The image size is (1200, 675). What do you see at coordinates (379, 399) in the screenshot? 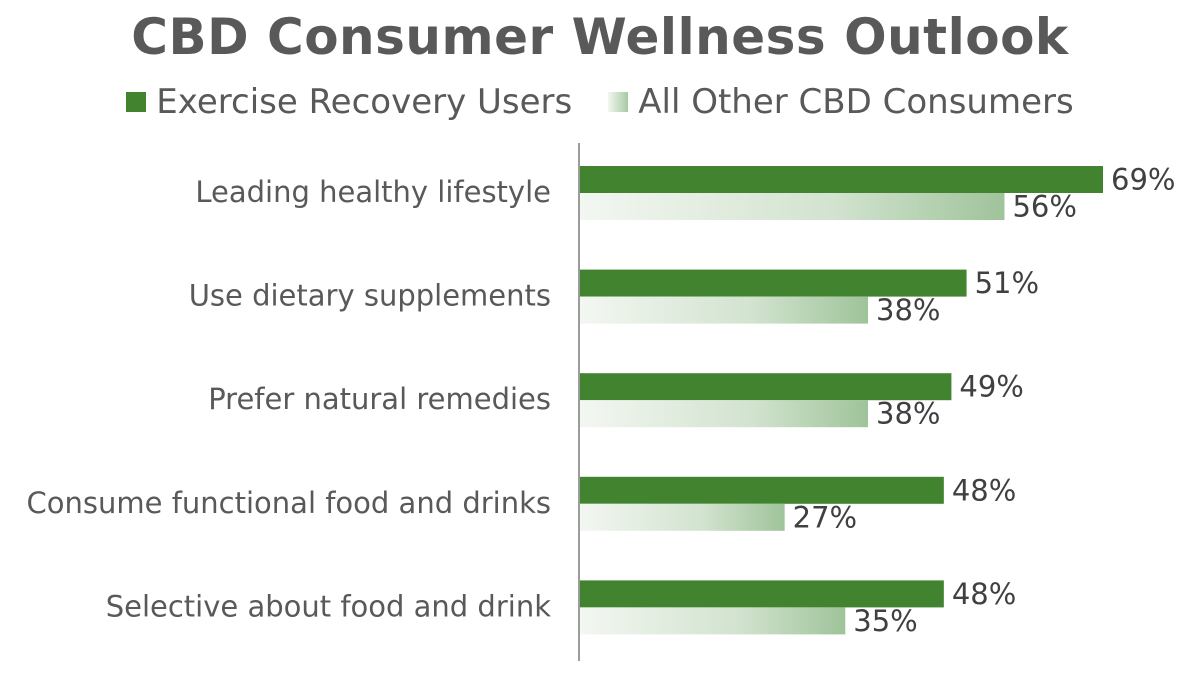
I see `category-label: Prefer natural remedies` at bounding box center [379, 399].